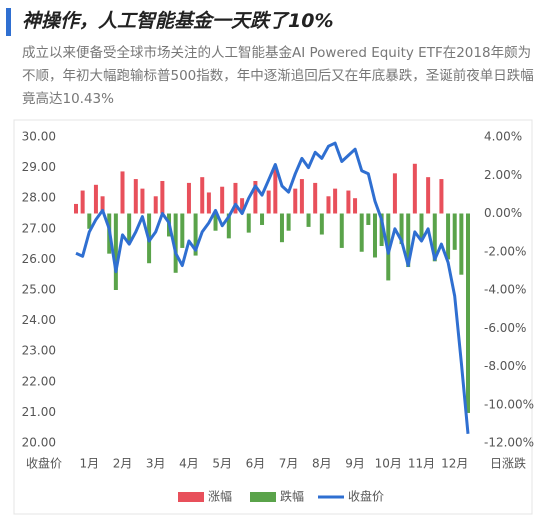 This screenshot has height=515, width=546. I want to click on x-tick-label: 2月, so click(123, 464).